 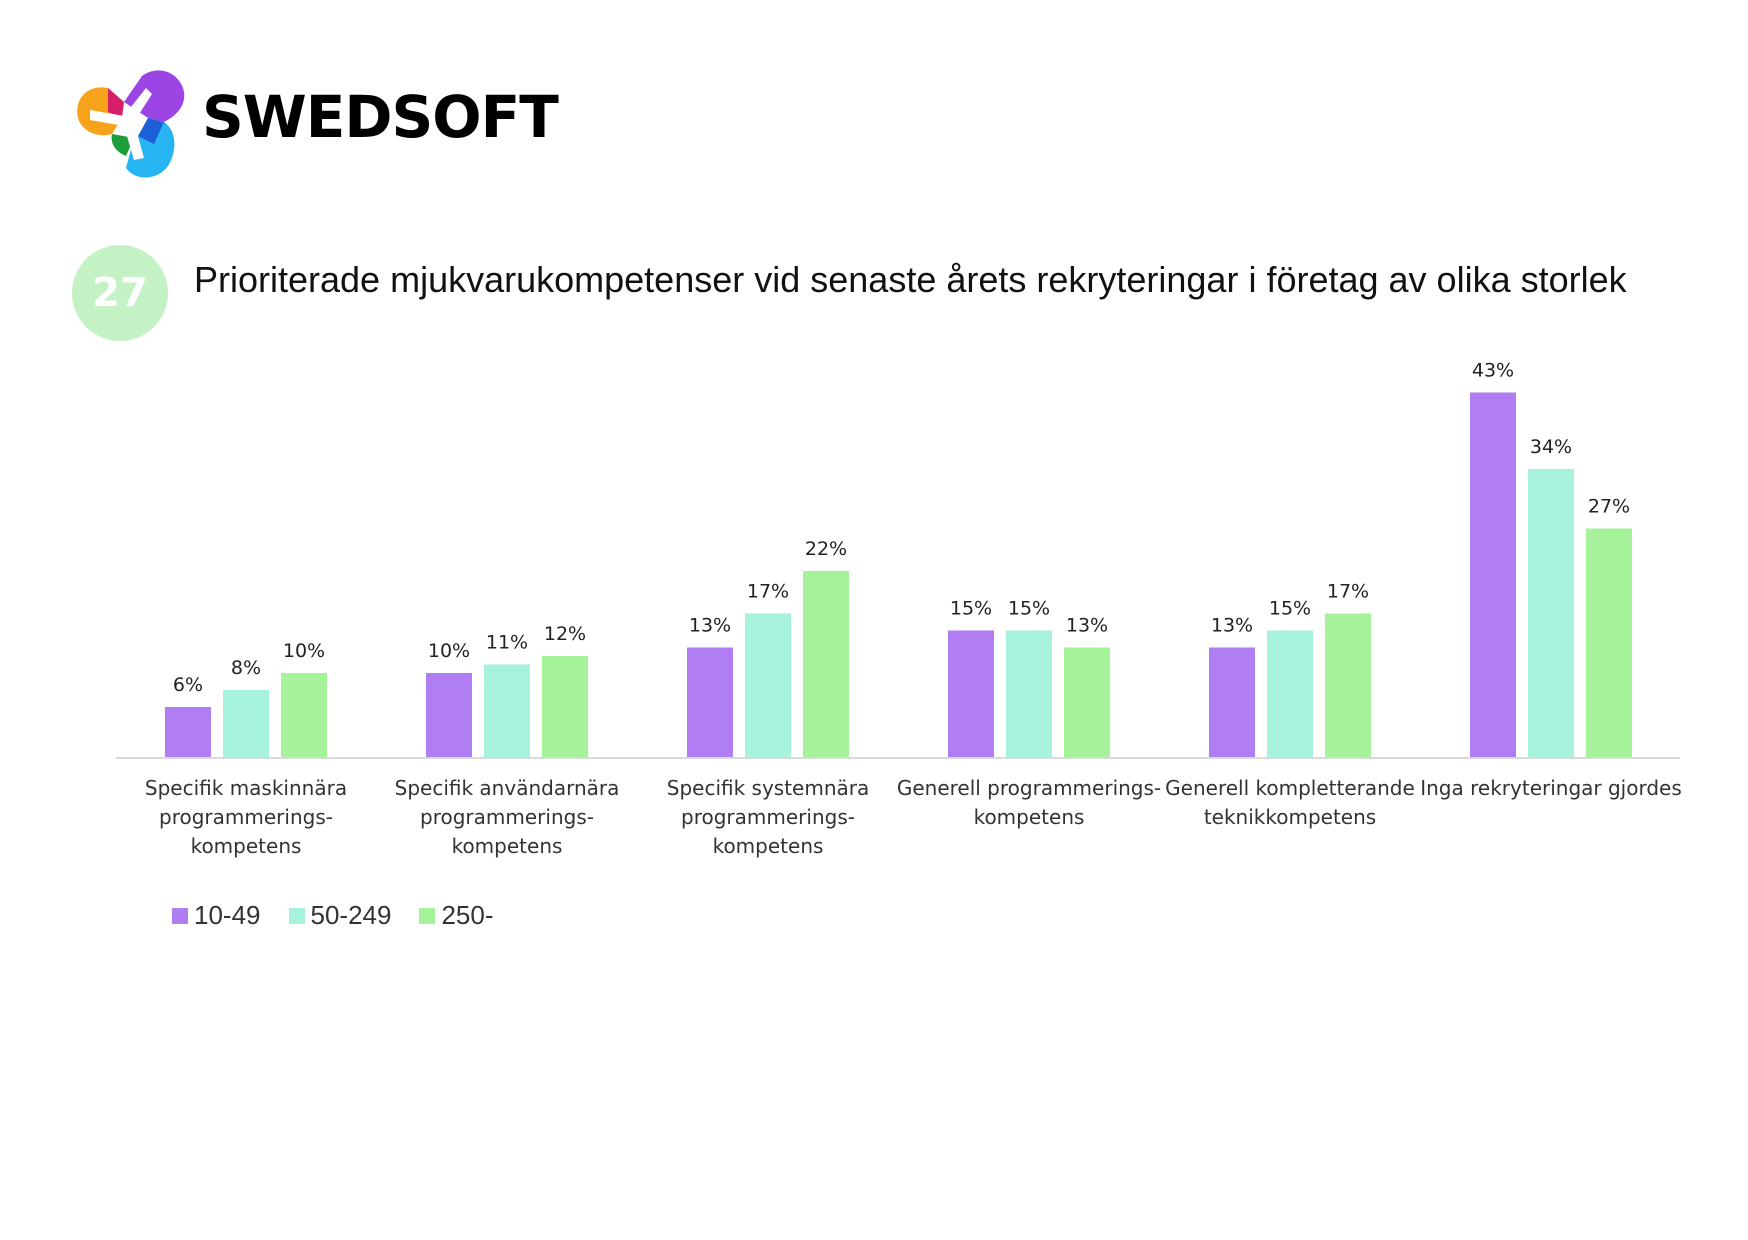 What do you see at coordinates (246, 788) in the screenshot?
I see `category-label: Specifik maskinnära` at bounding box center [246, 788].